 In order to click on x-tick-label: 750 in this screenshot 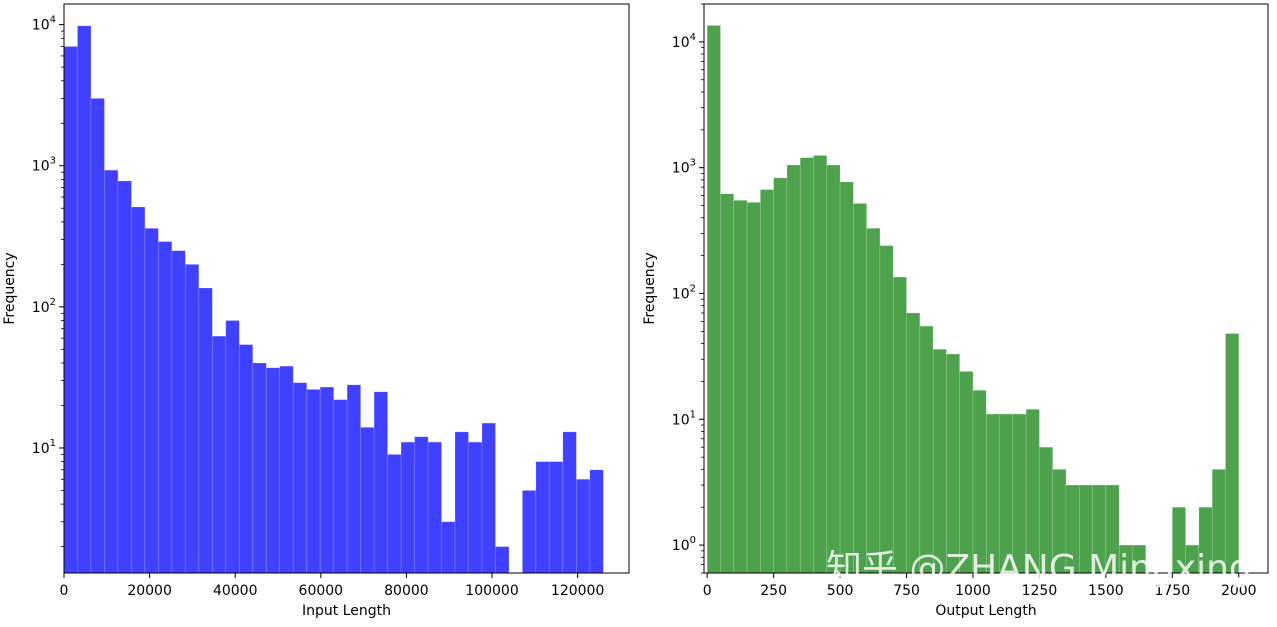, I will do `click(906, 591)`.